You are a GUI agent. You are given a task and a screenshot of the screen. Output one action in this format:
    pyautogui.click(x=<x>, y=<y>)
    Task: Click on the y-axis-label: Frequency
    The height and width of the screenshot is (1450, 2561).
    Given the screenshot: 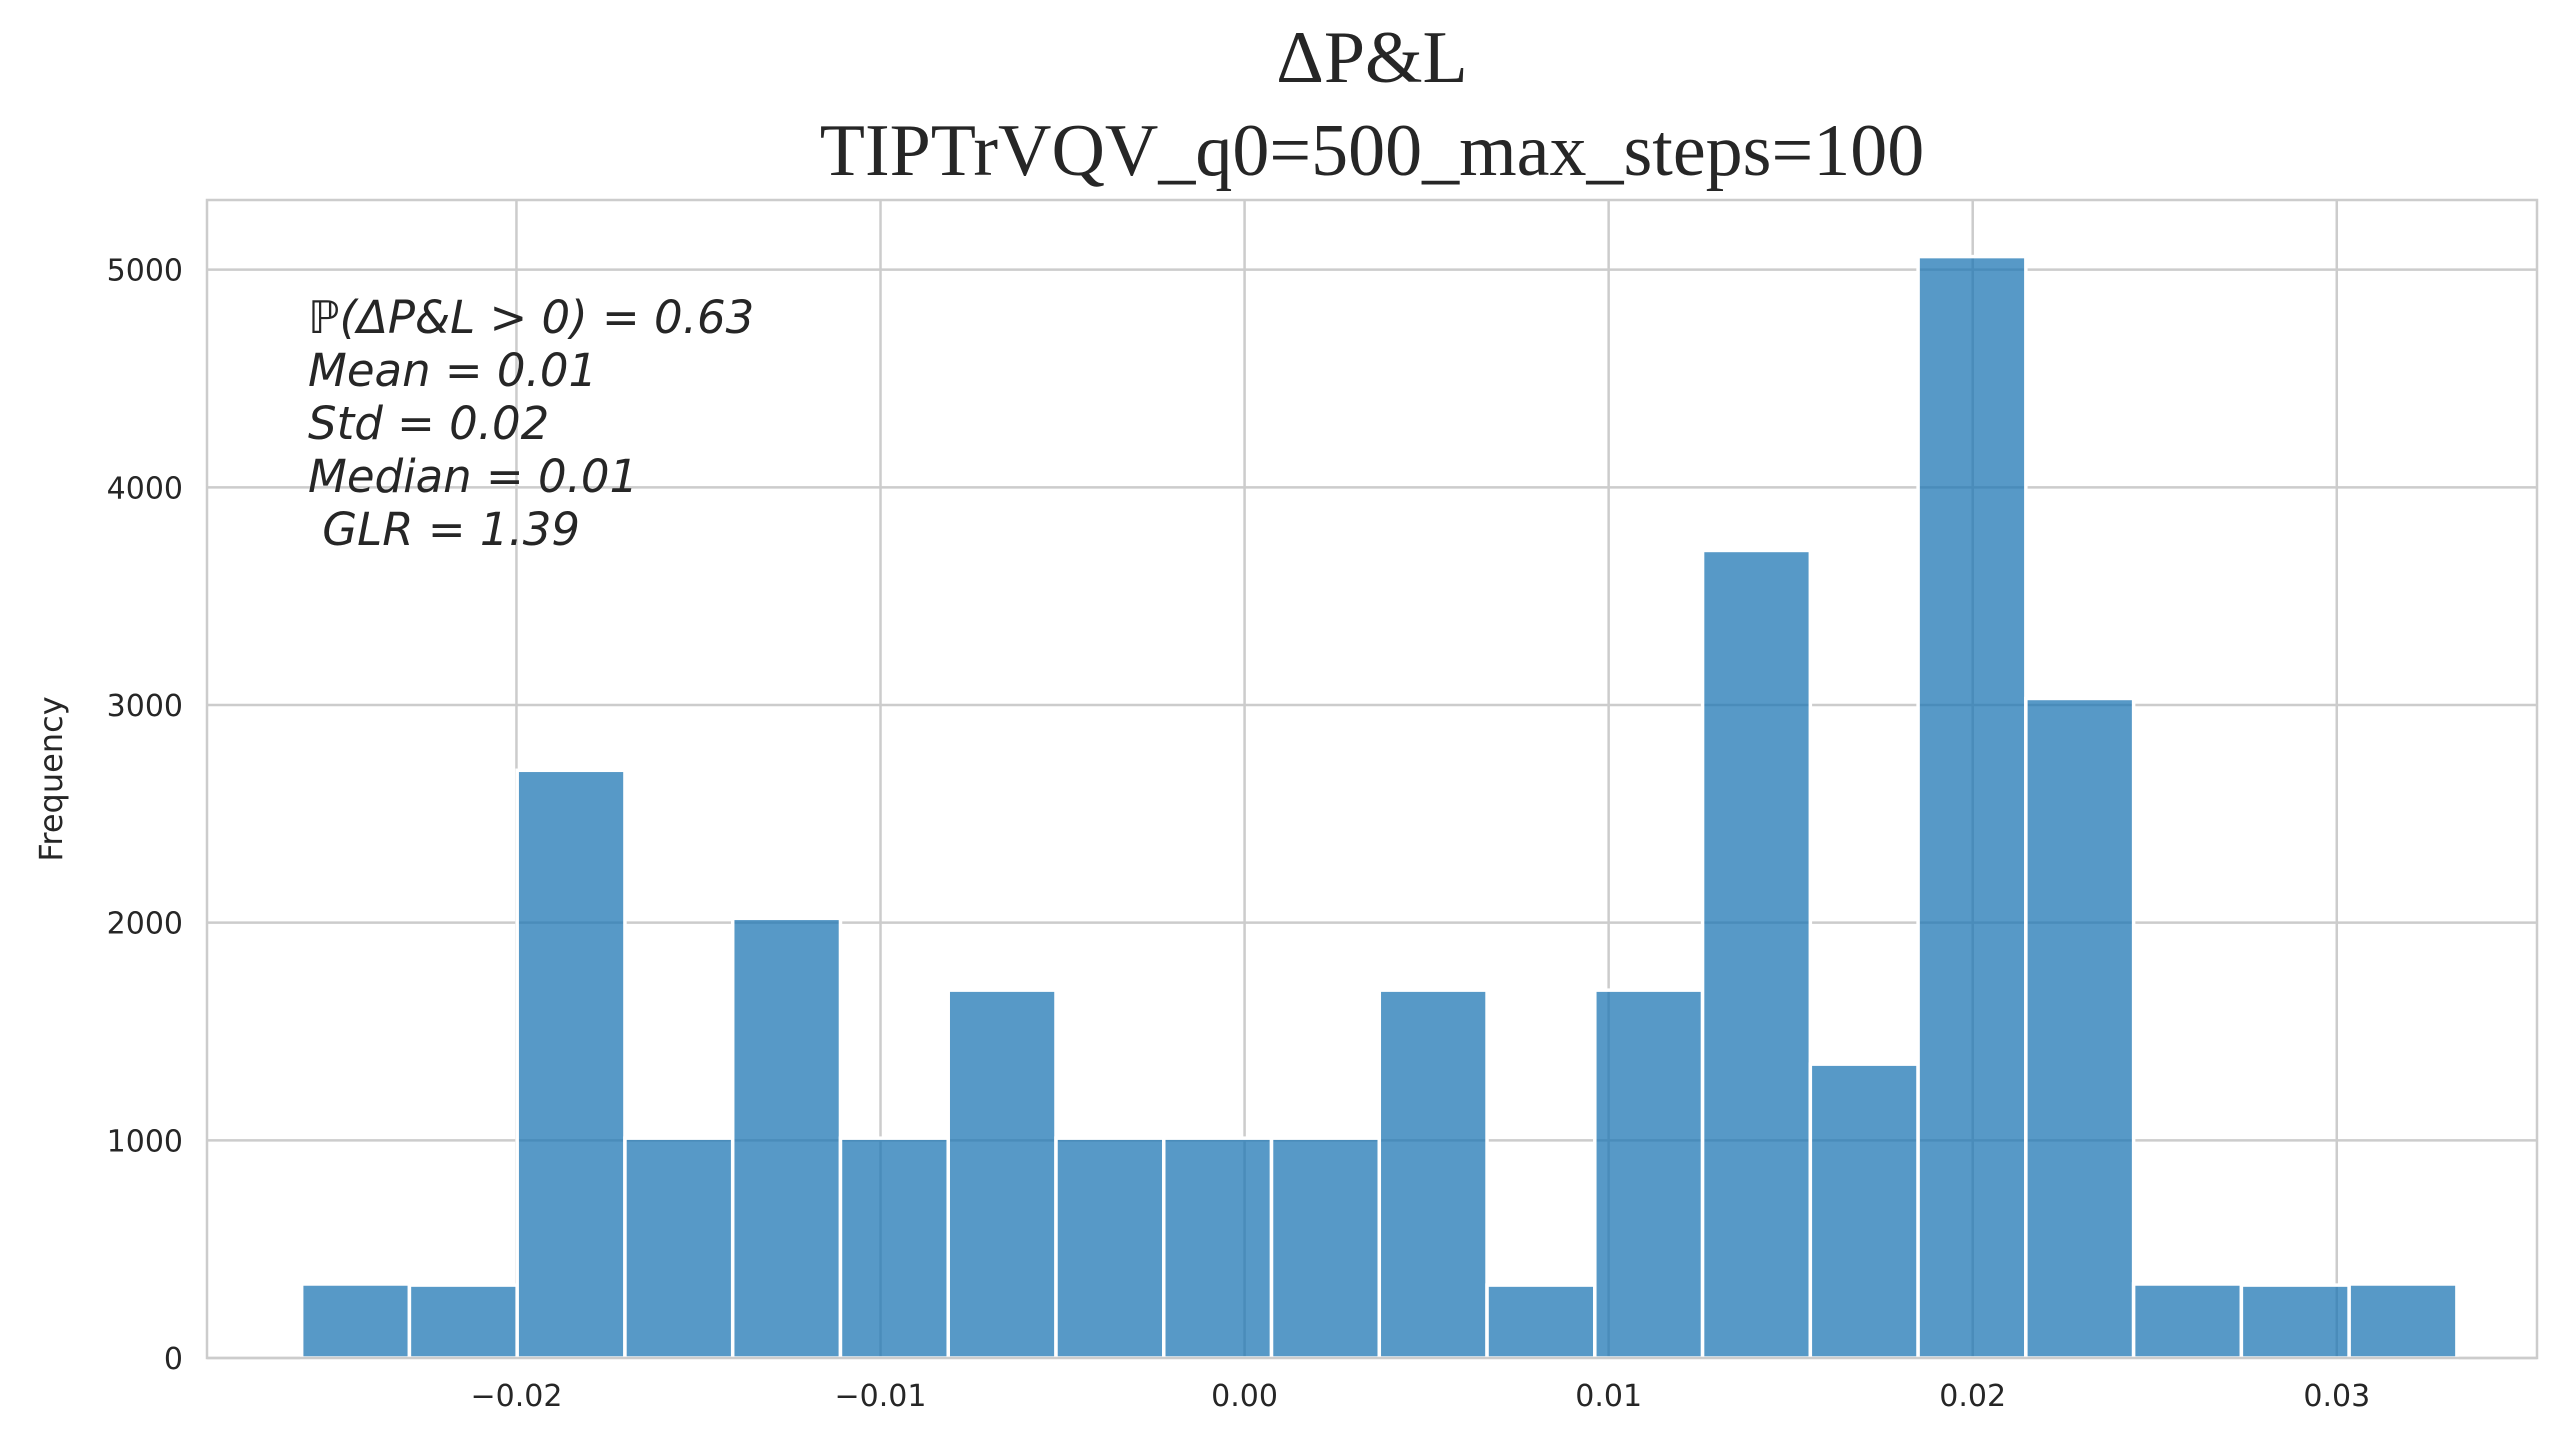 What is the action you would take?
    pyautogui.click(x=51, y=778)
    